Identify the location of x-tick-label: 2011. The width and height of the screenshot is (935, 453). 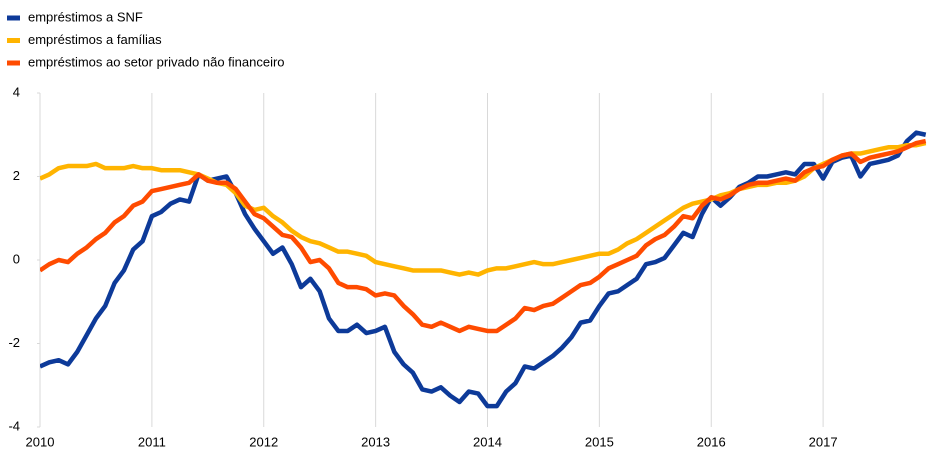
(152, 441).